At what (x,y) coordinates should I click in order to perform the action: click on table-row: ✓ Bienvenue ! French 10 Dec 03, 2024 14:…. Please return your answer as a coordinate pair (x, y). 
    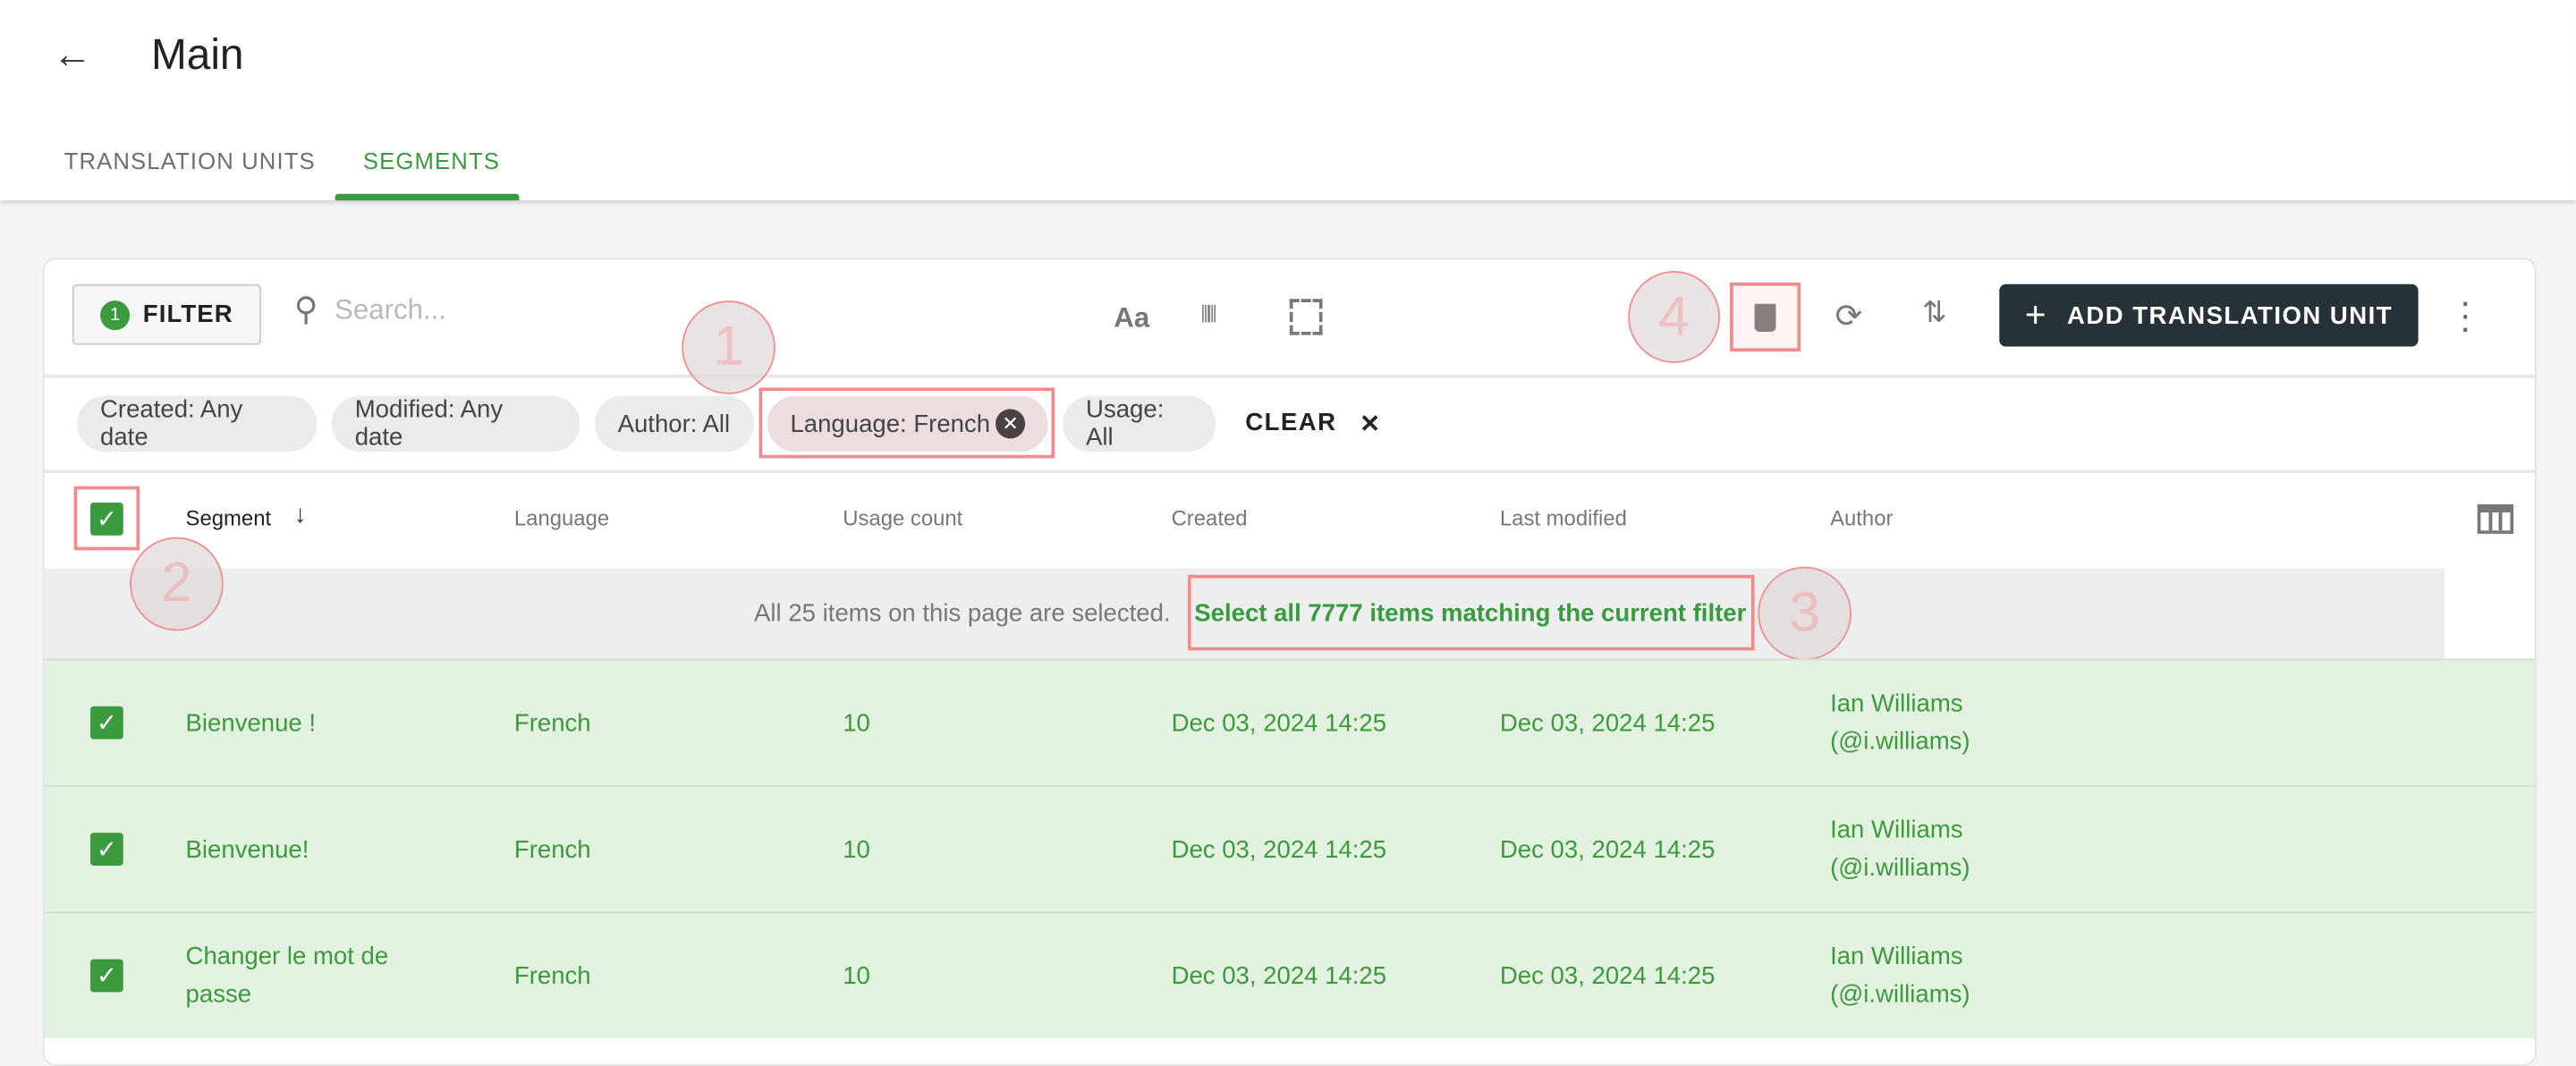
    Looking at the image, I should click on (1290, 721).